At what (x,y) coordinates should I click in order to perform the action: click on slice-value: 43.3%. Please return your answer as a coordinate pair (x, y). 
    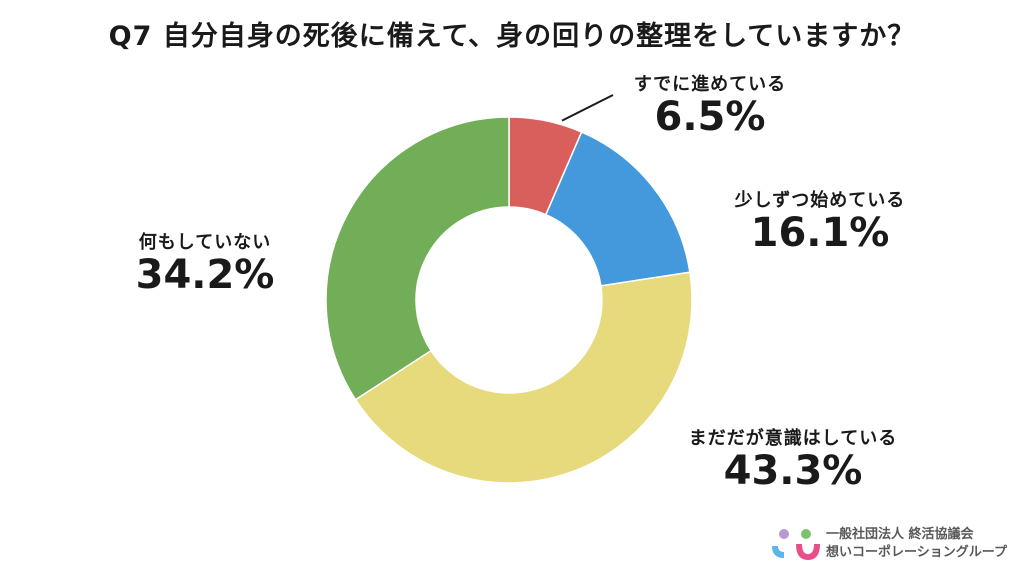
    Looking at the image, I should click on (793, 471).